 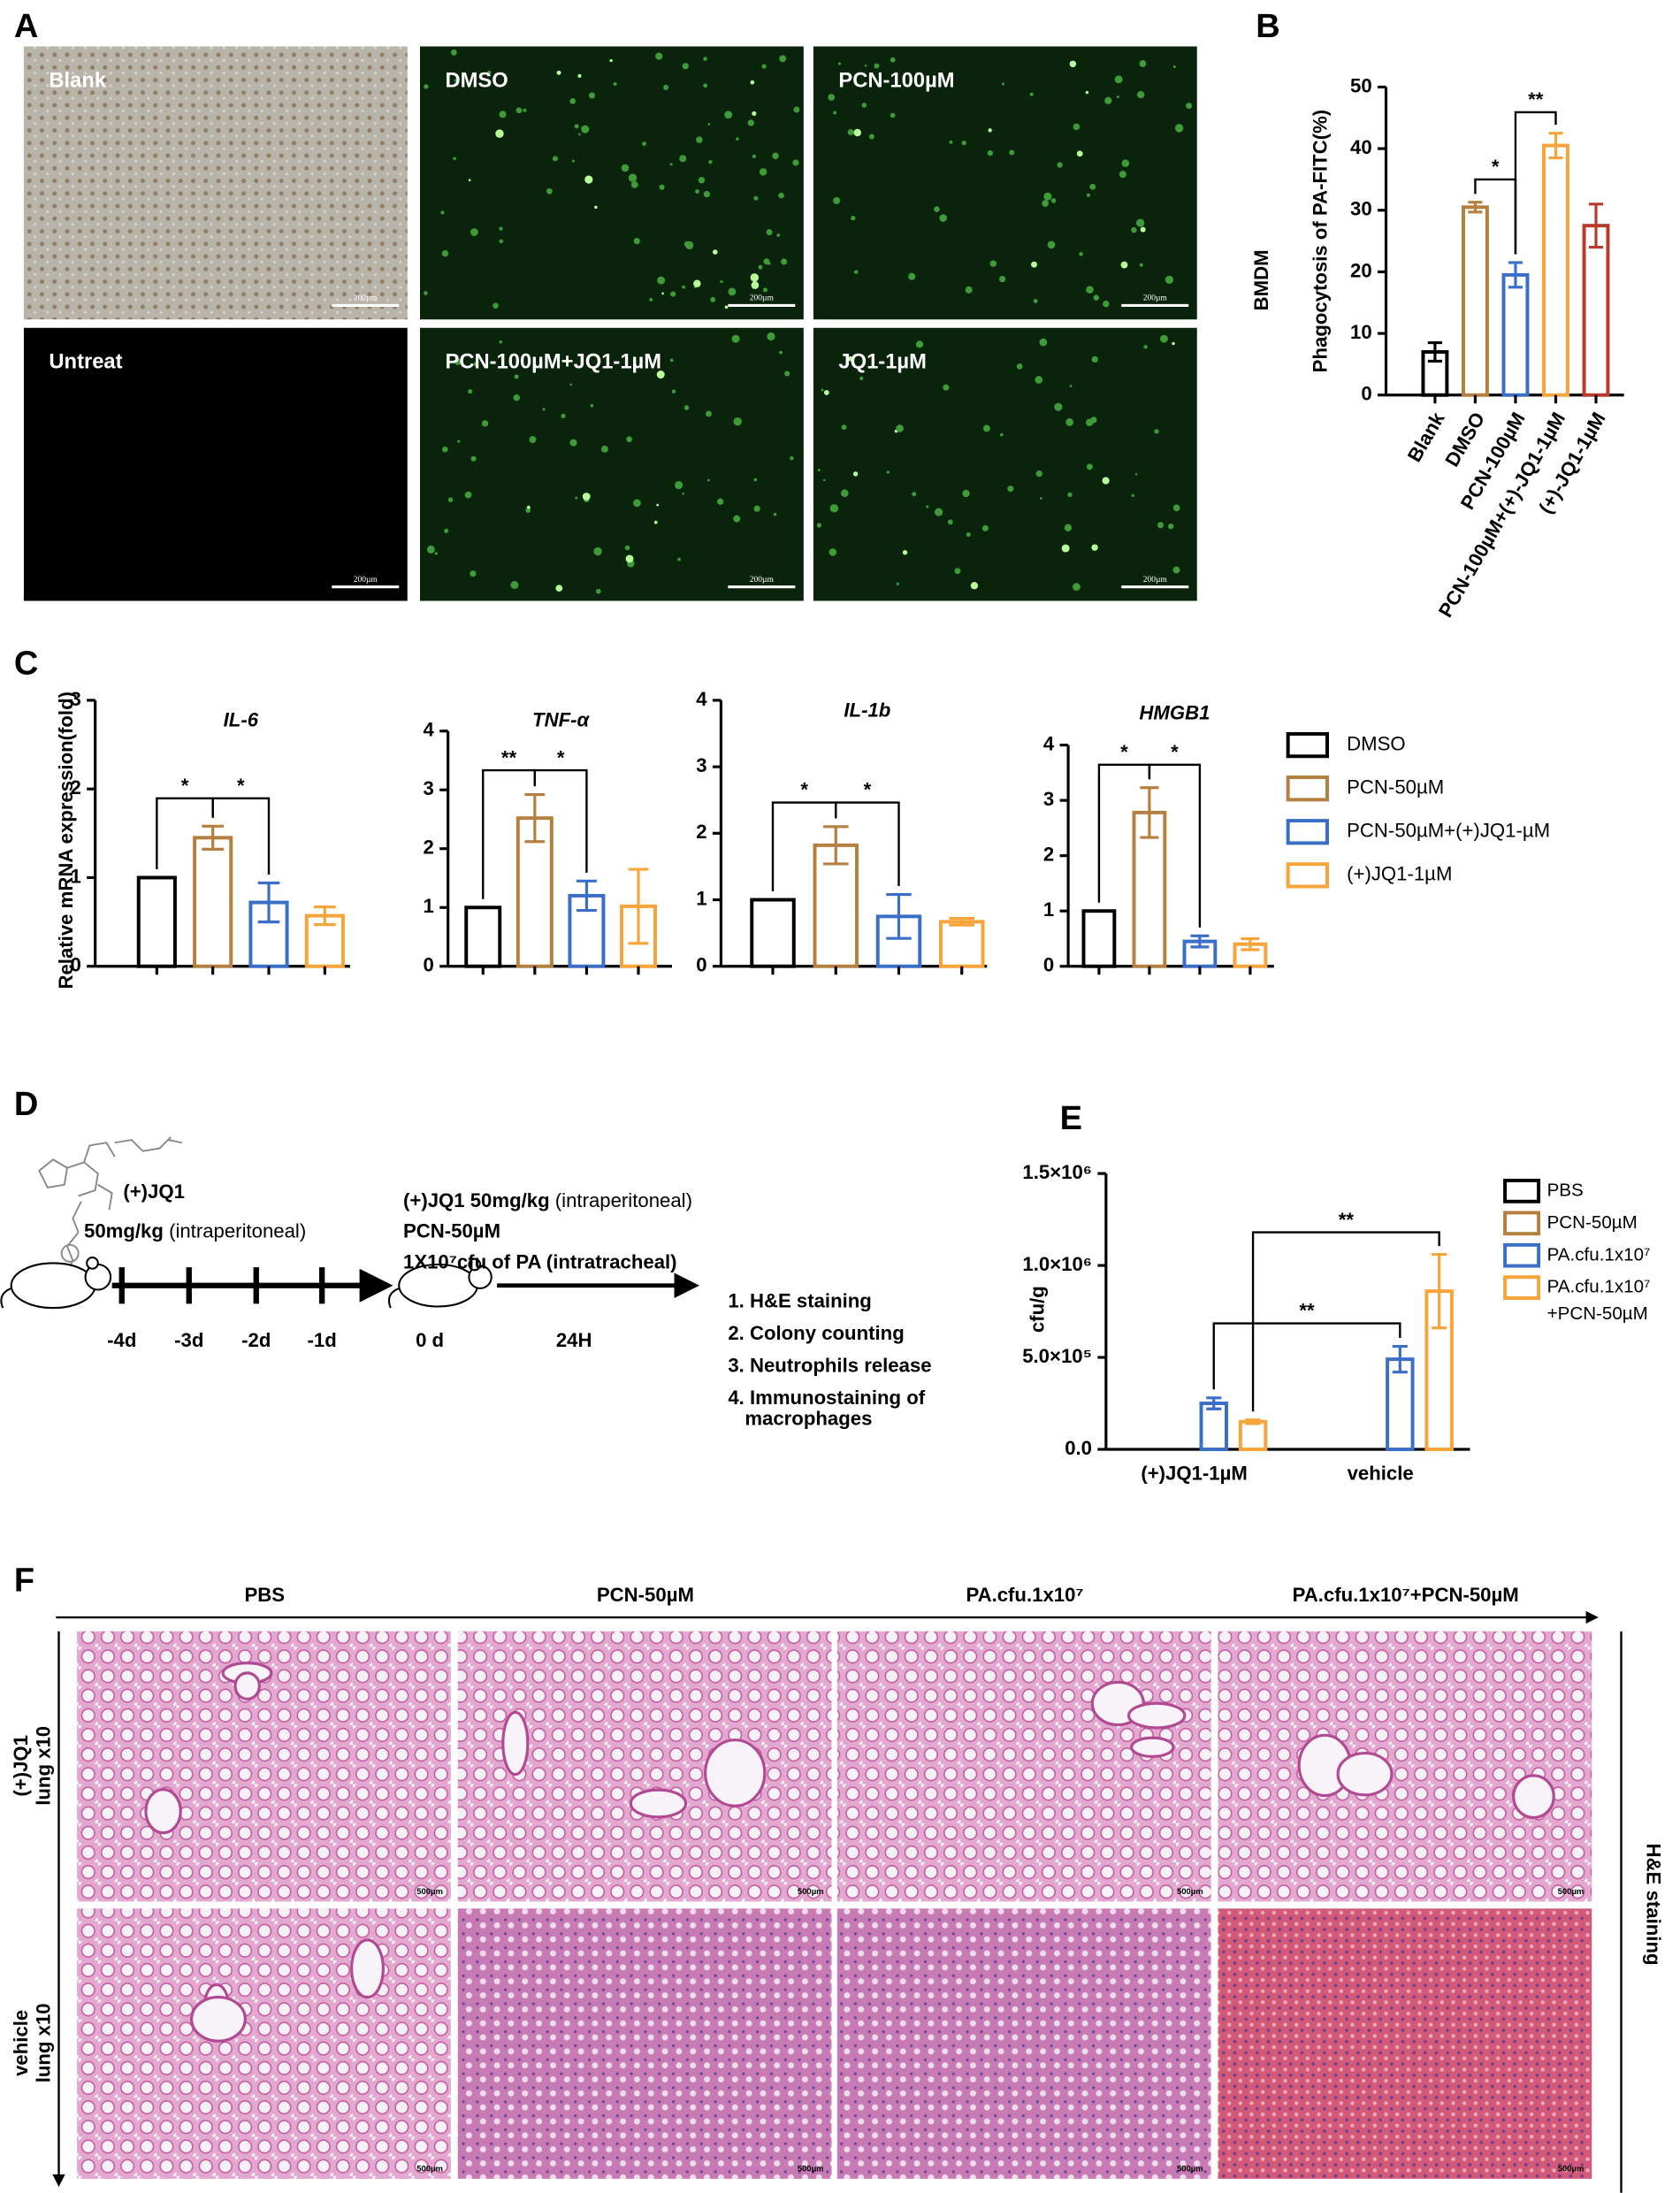 I want to click on column-label: PA.cfu.1x10⁷+PCN-50µM, so click(x=1406, y=1595).